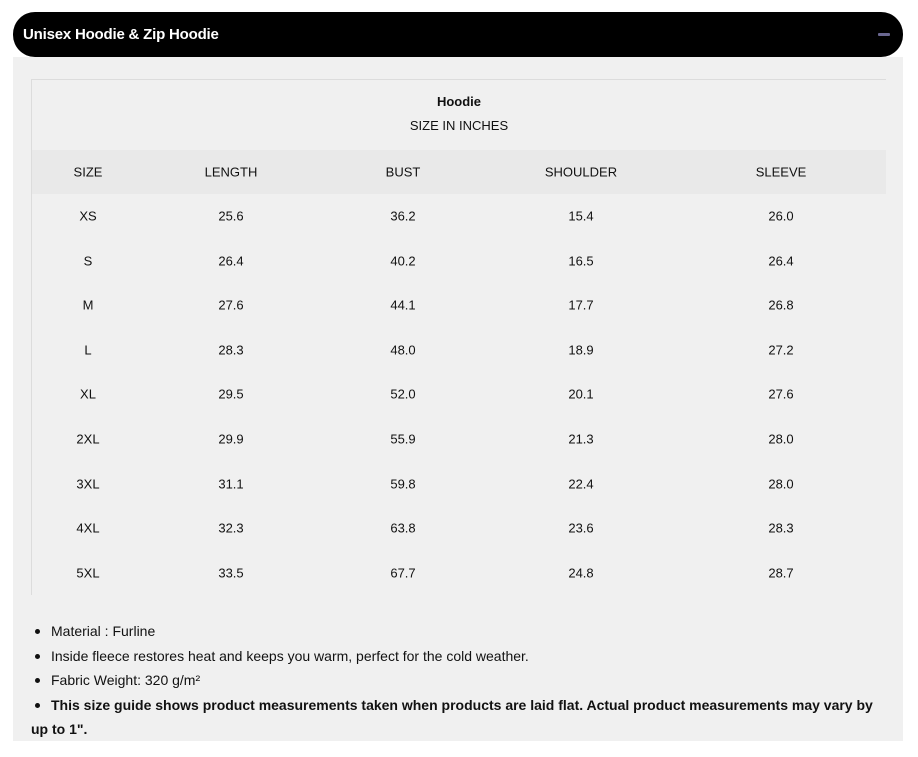  I want to click on table-cell: 63.8, so click(403, 528).